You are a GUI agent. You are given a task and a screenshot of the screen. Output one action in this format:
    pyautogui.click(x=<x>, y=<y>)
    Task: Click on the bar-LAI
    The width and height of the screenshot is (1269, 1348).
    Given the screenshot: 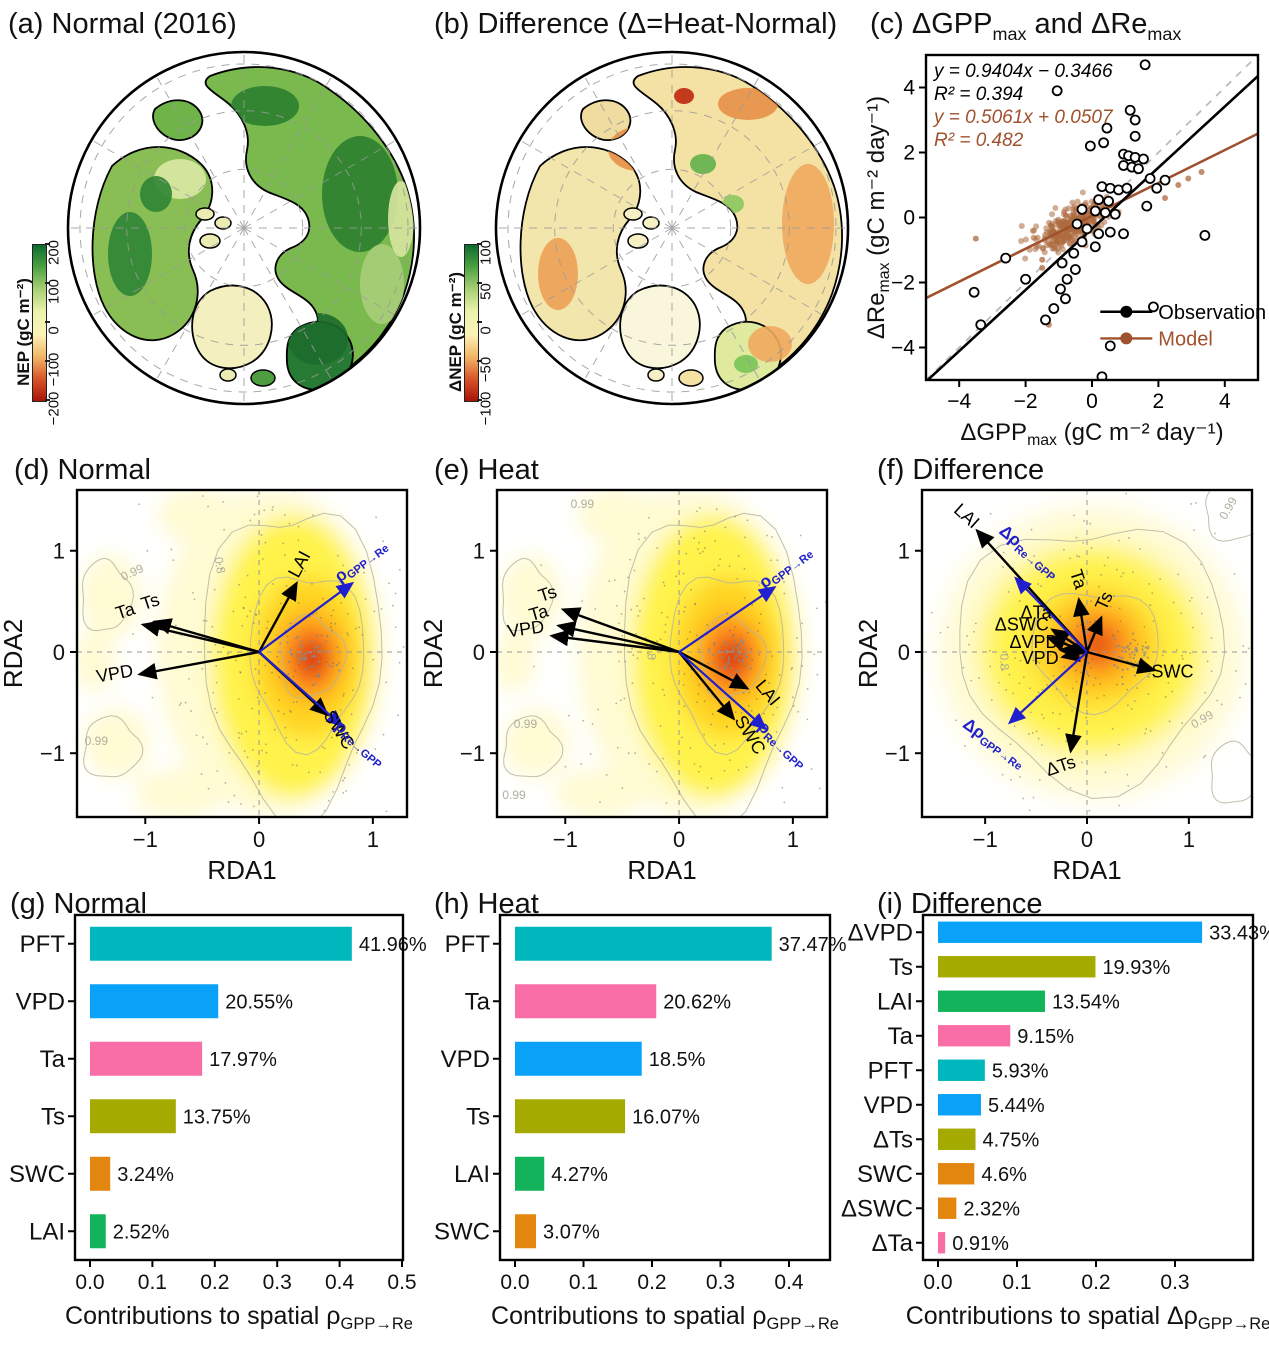 What is the action you would take?
    pyautogui.click(x=530, y=1173)
    